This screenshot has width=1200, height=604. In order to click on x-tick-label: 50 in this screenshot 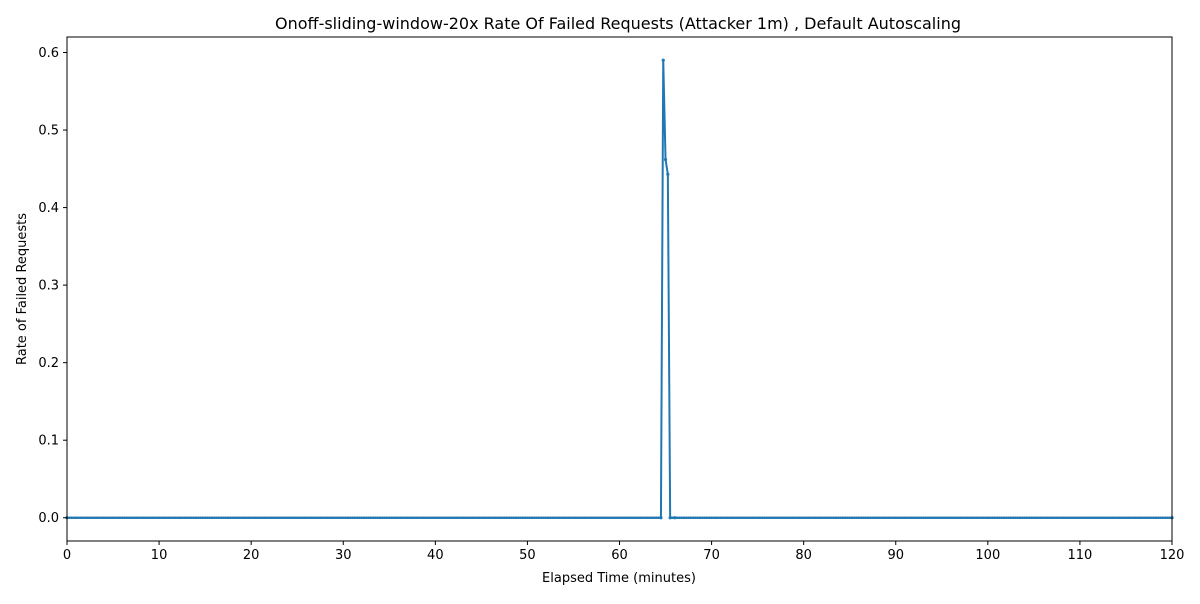, I will do `click(527, 555)`.